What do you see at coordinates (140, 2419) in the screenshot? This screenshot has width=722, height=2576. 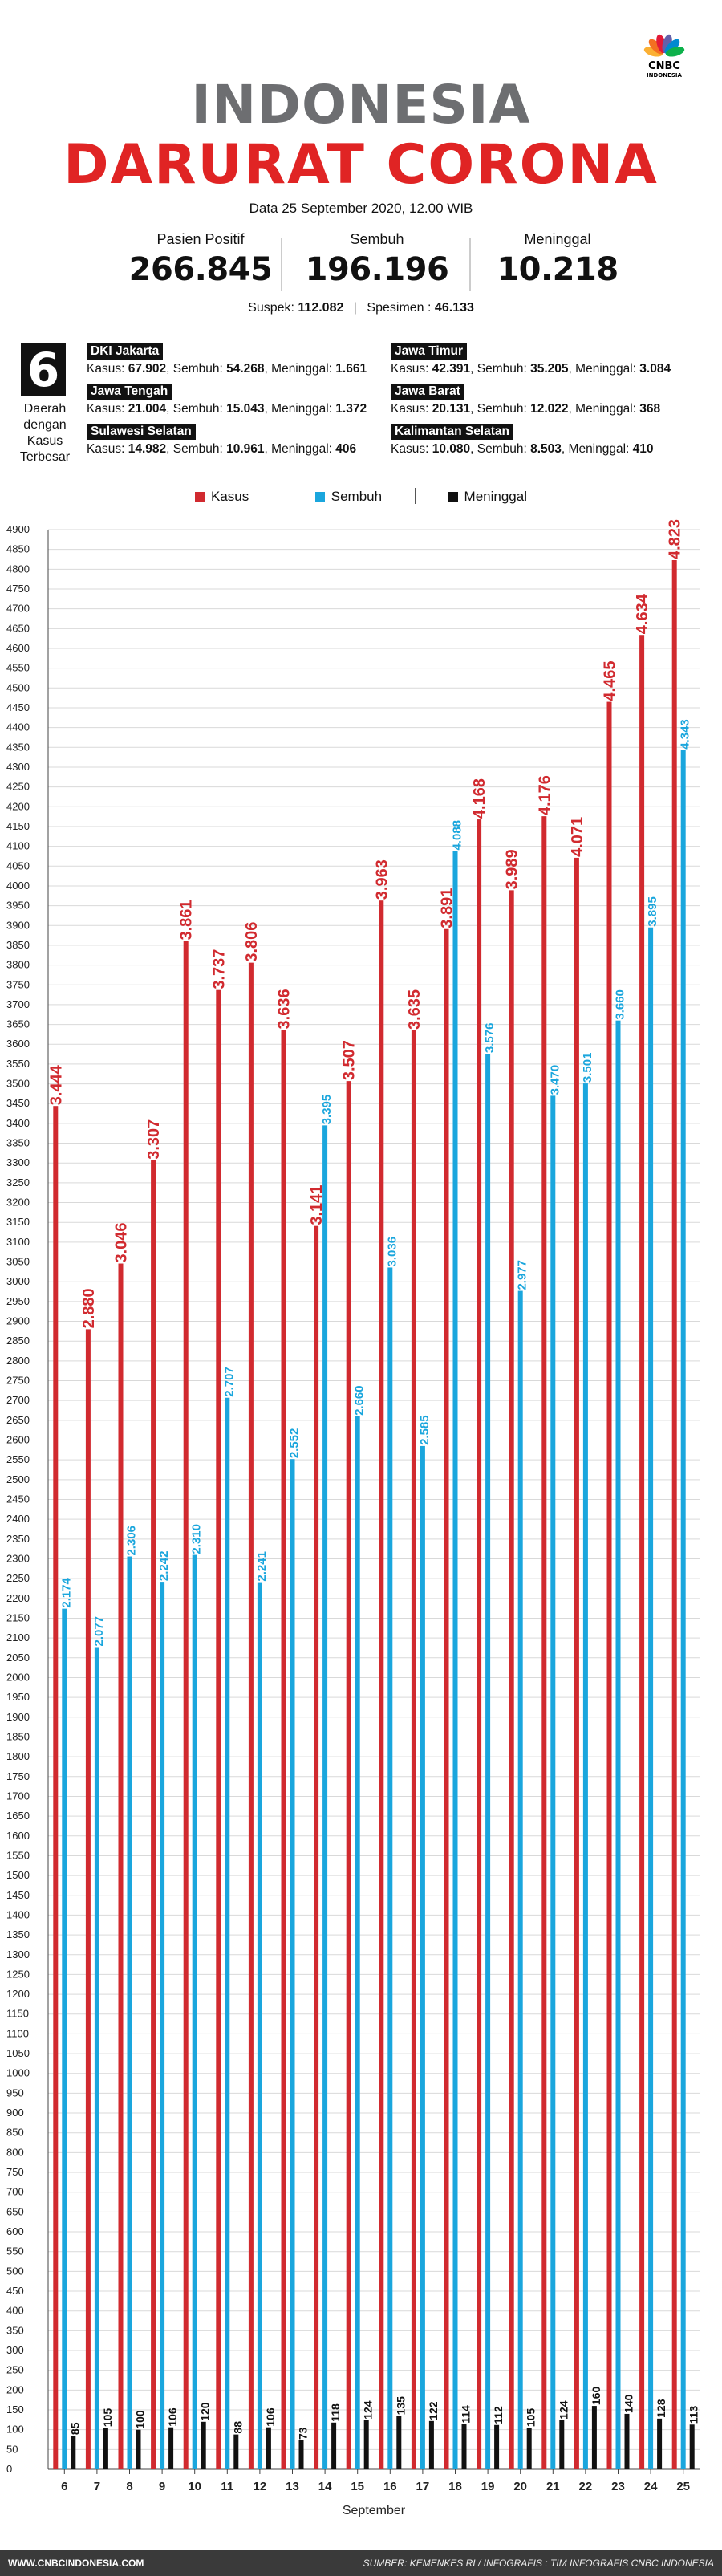 I see `data-label-meninggal: 100` at bounding box center [140, 2419].